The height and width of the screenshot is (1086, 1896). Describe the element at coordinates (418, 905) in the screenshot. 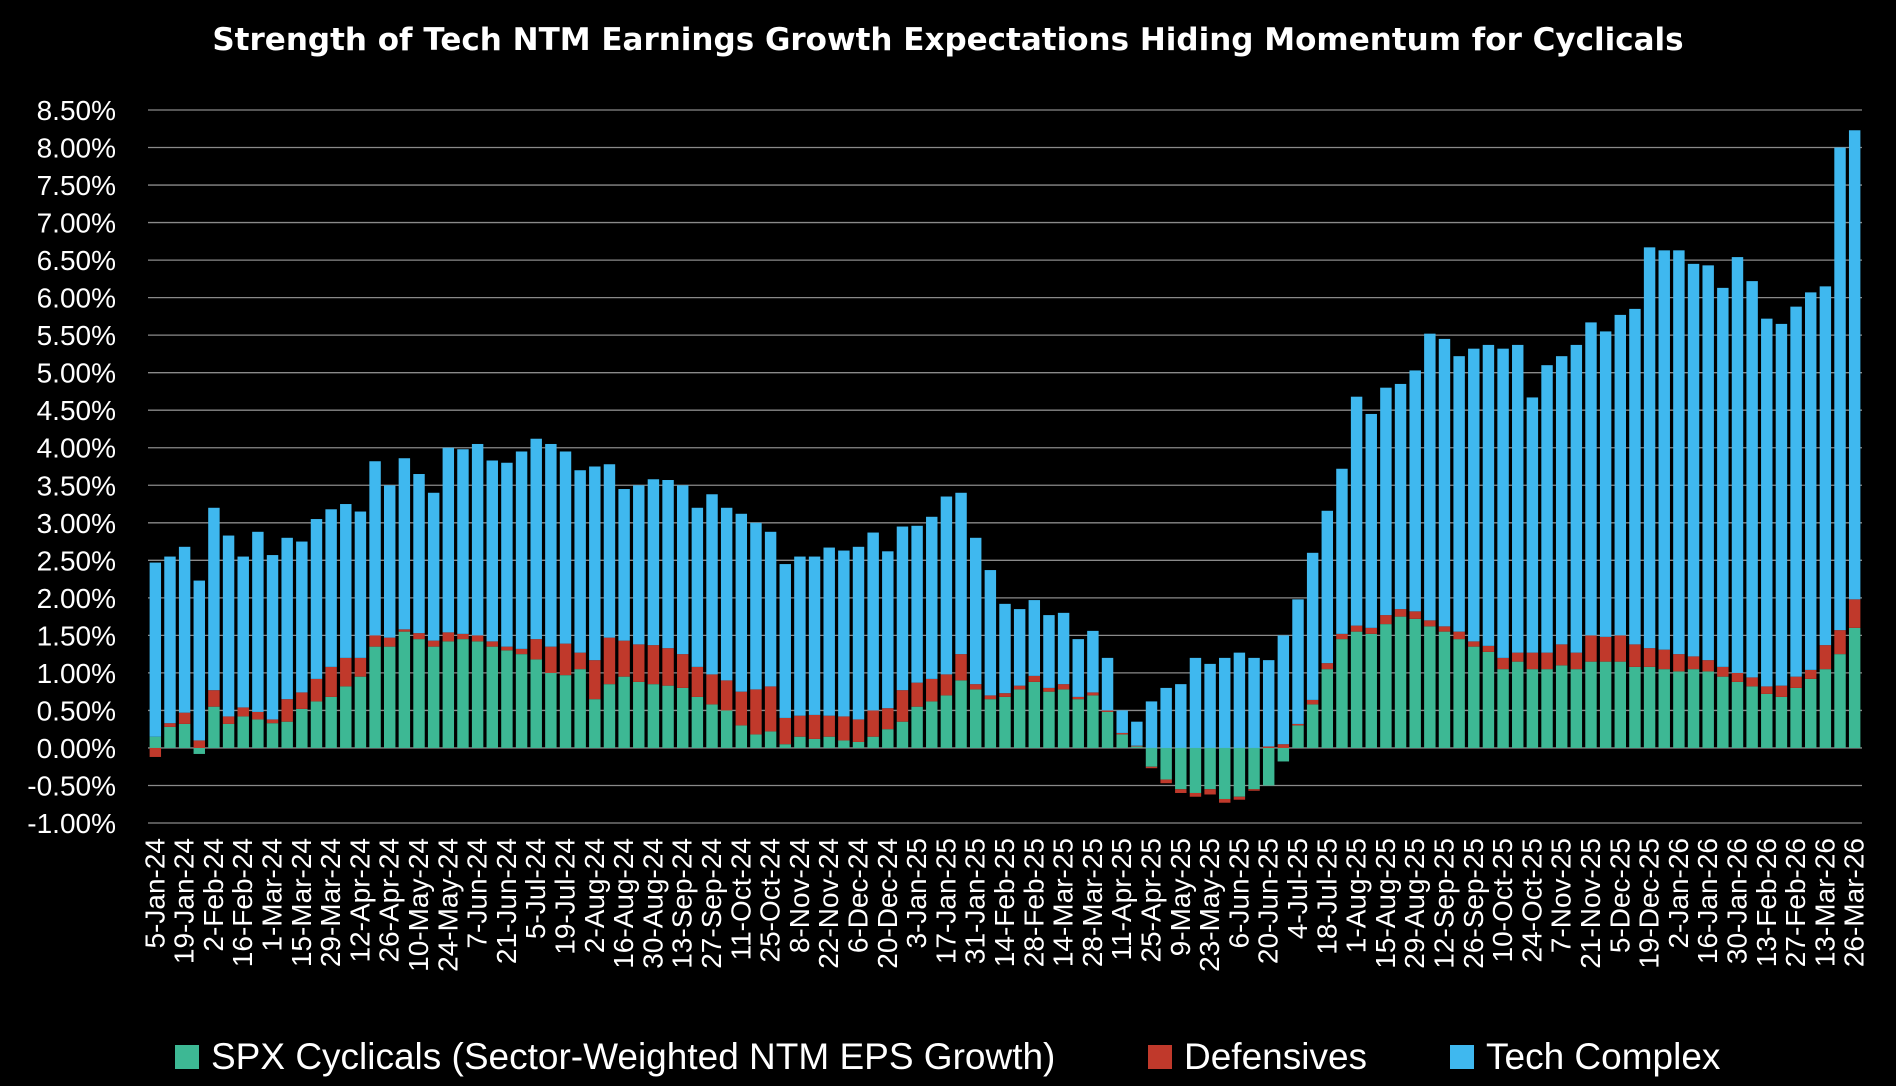

I see `x-tick-label: 10-May-24` at that location.